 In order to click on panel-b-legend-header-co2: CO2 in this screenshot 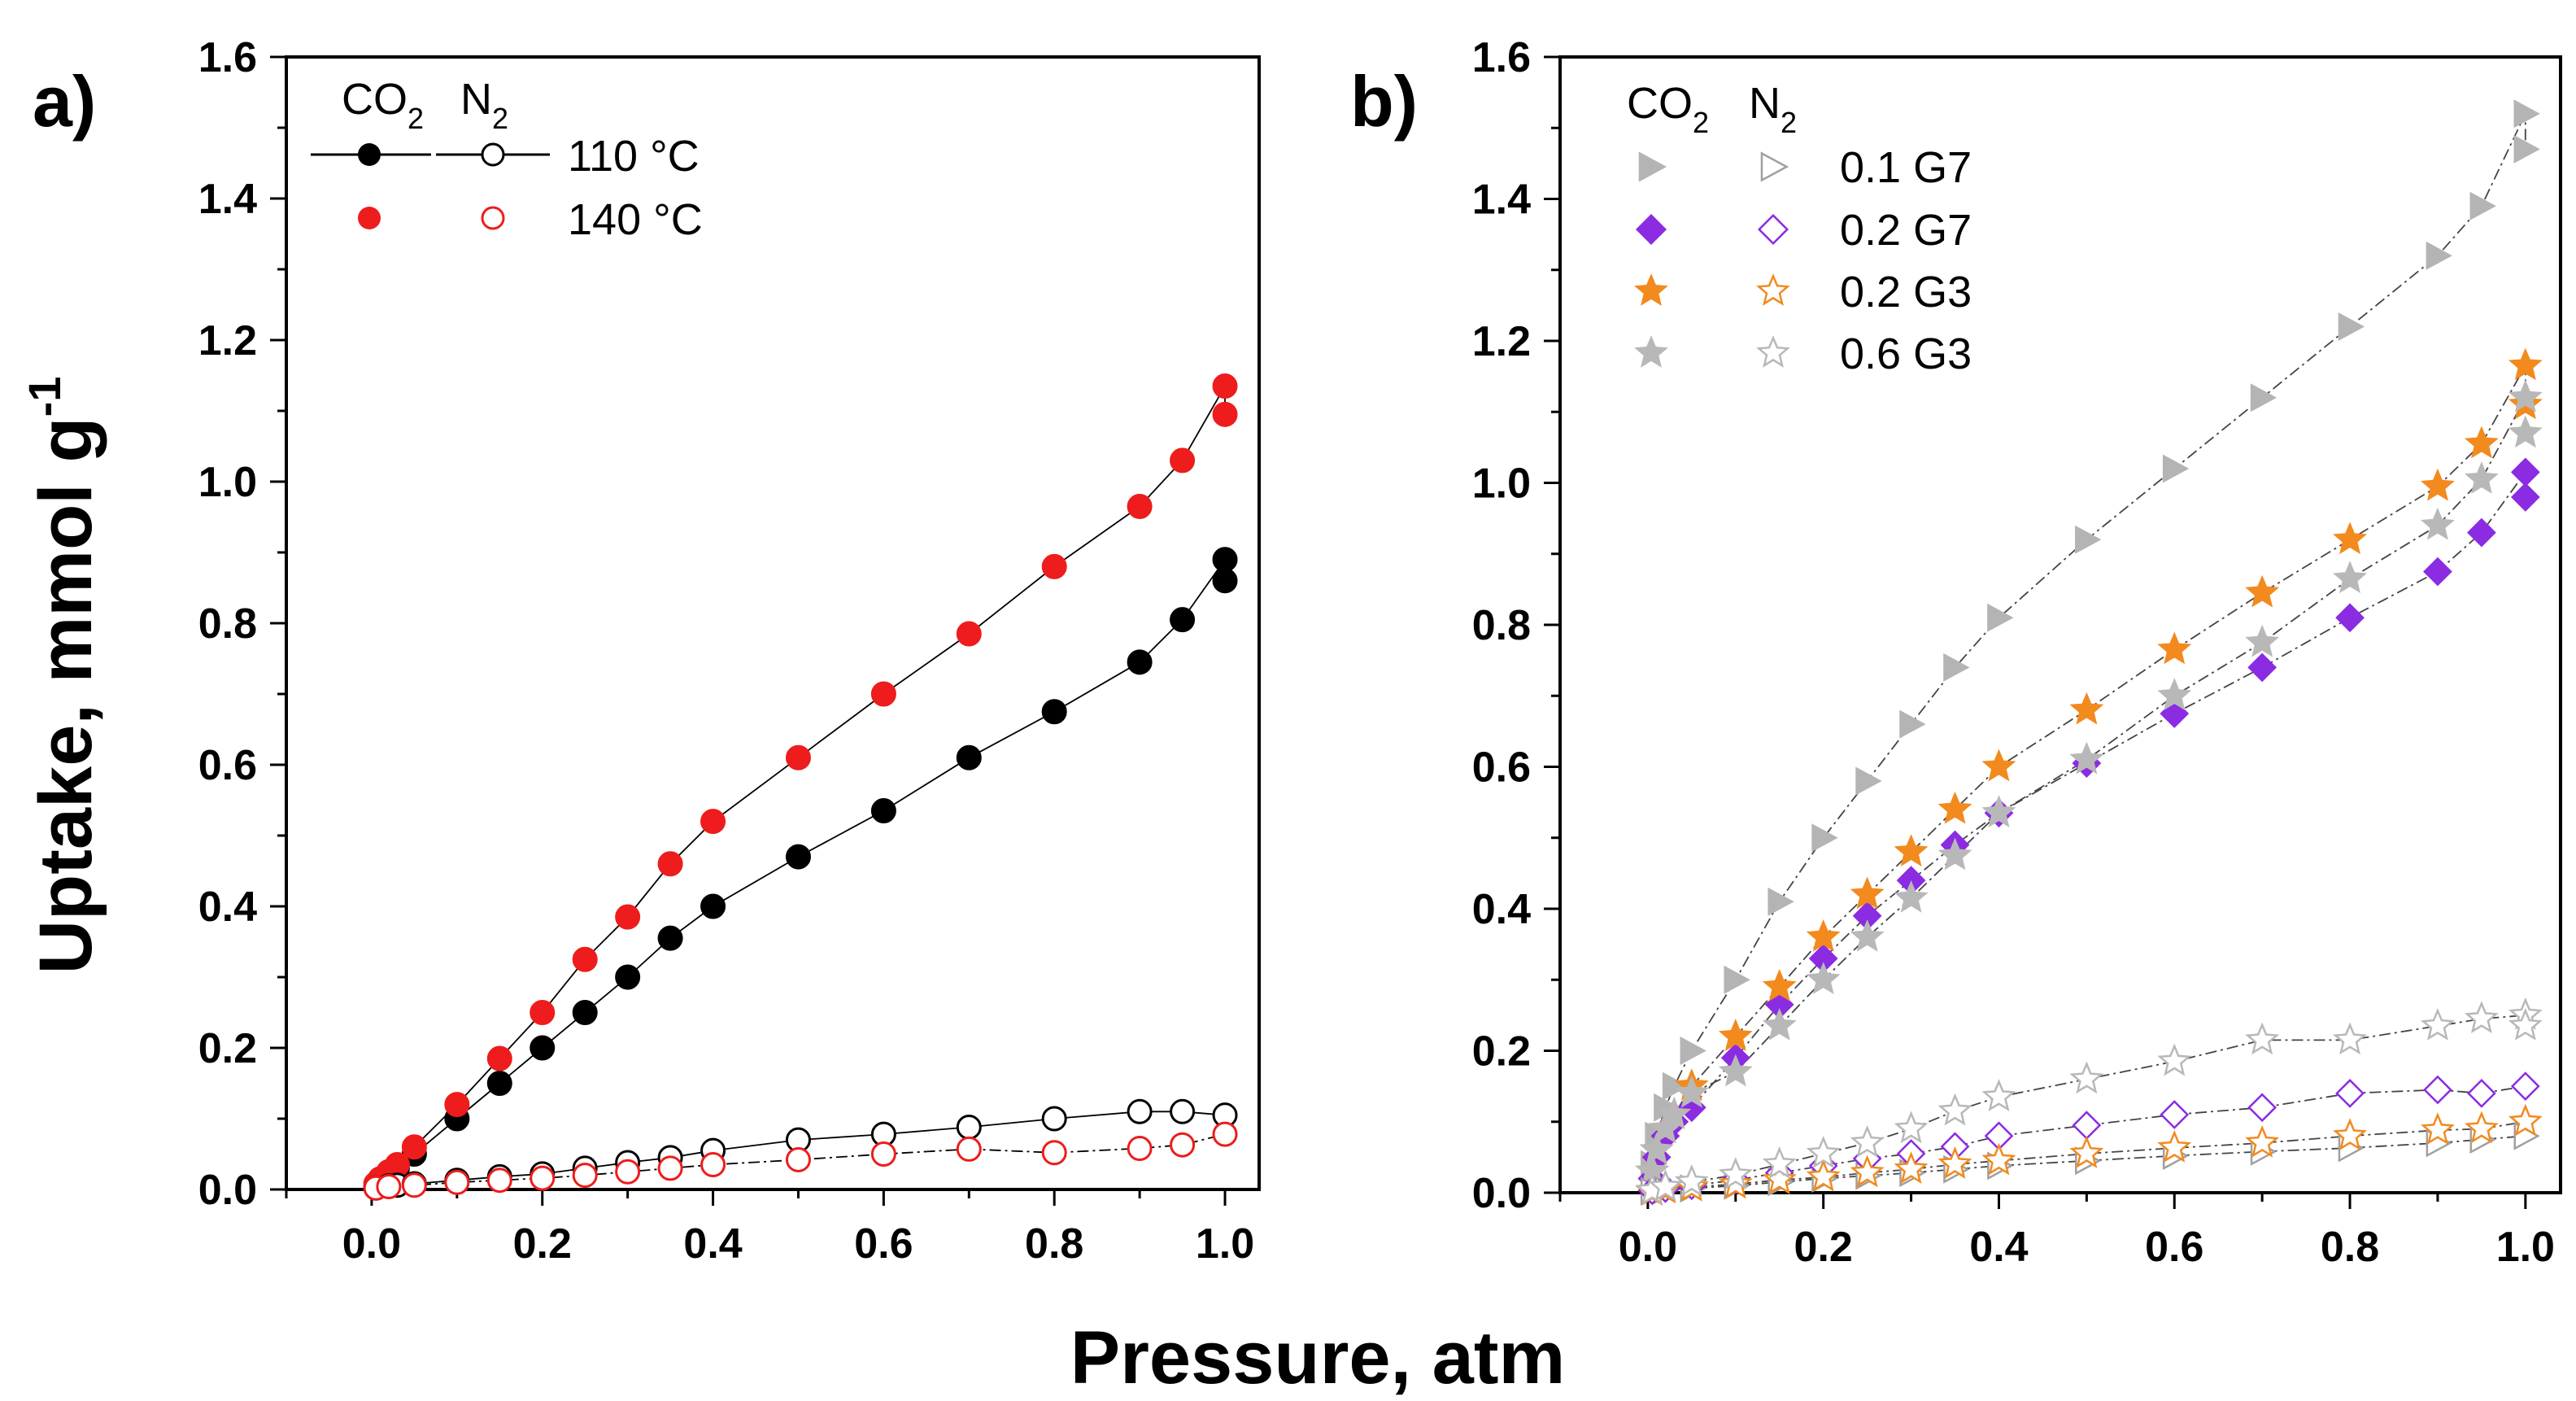, I will do `click(1668, 109)`.